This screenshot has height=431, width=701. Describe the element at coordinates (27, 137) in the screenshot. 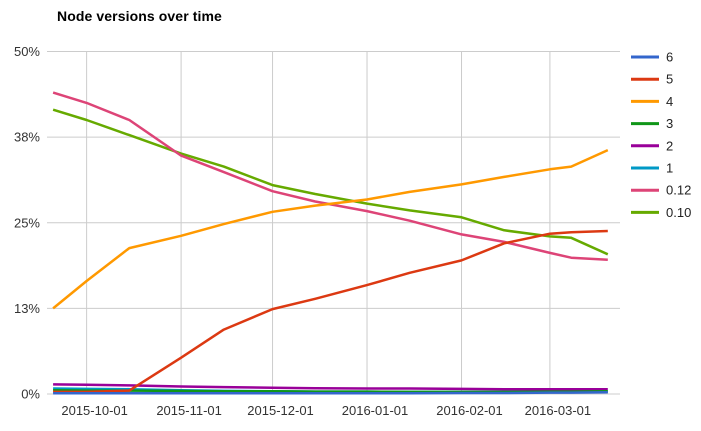

I see `y-tick-label: 38%` at that location.